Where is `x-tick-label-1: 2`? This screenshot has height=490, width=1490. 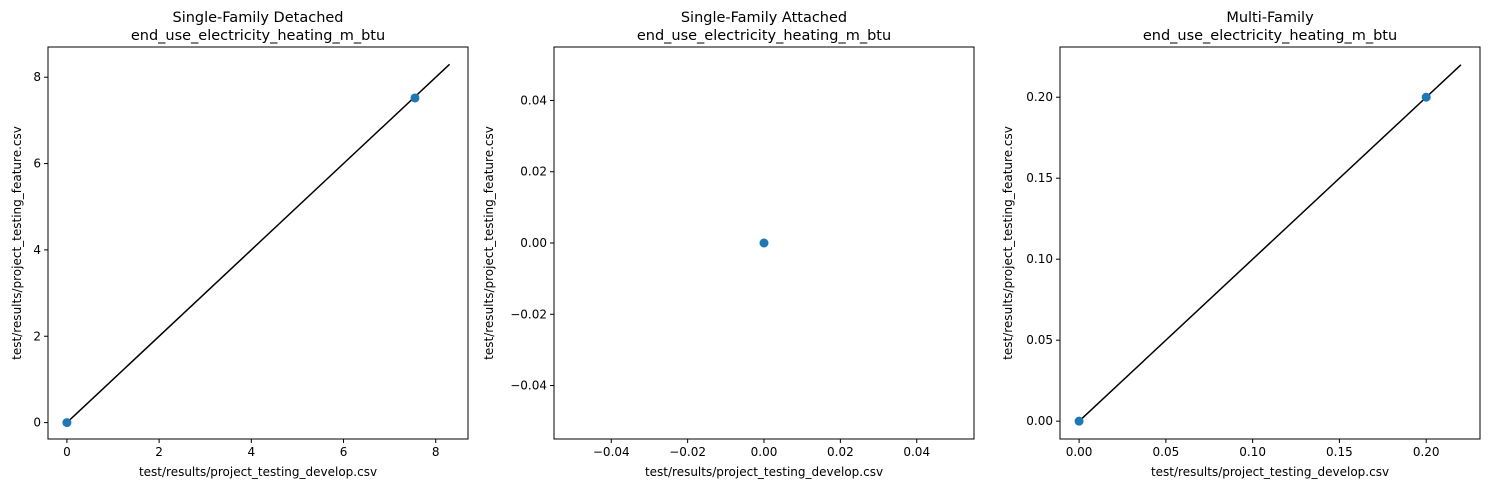 x-tick-label-1: 2 is located at coordinates (159, 452).